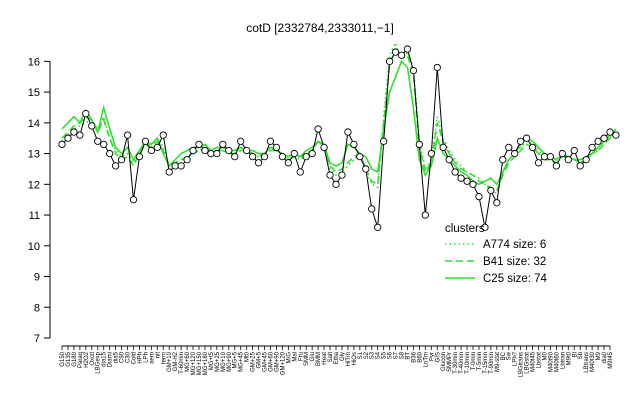  What do you see at coordinates (361, 355) in the screenshot?
I see `x-tick-label: S1` at bounding box center [361, 355].